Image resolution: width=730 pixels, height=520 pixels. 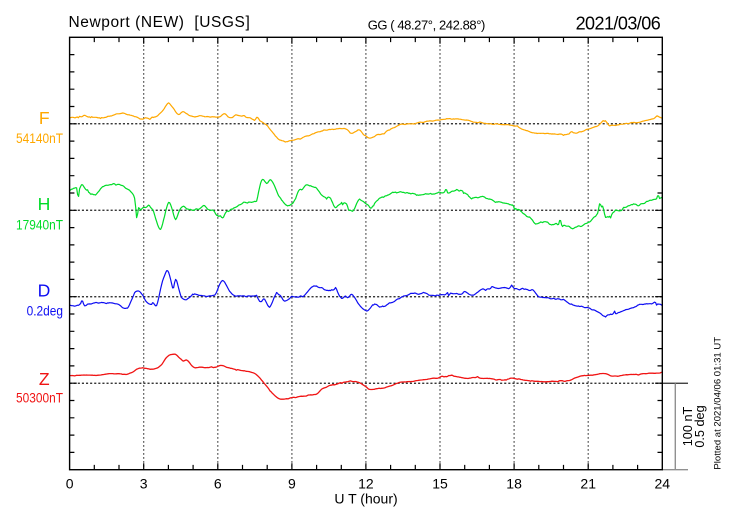 What do you see at coordinates (366, 484) in the screenshot?
I see `svg-text: 12` at bounding box center [366, 484].